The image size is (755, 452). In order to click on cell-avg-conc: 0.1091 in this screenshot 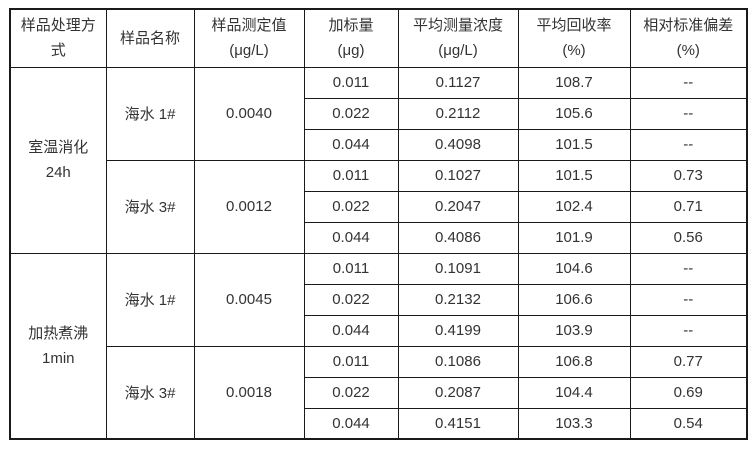, I will do `click(458, 268)`.